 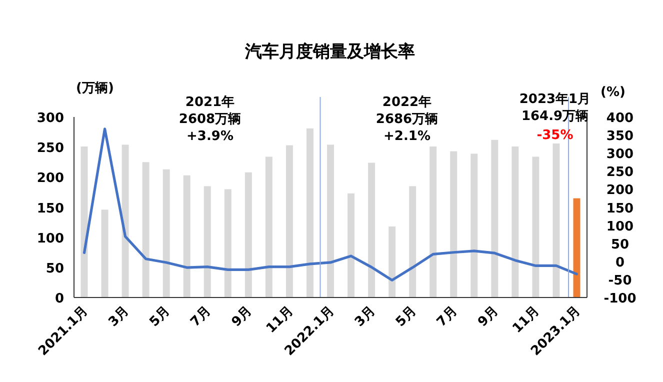 I want to click on y-tick-label: 100, so click(x=50, y=238).